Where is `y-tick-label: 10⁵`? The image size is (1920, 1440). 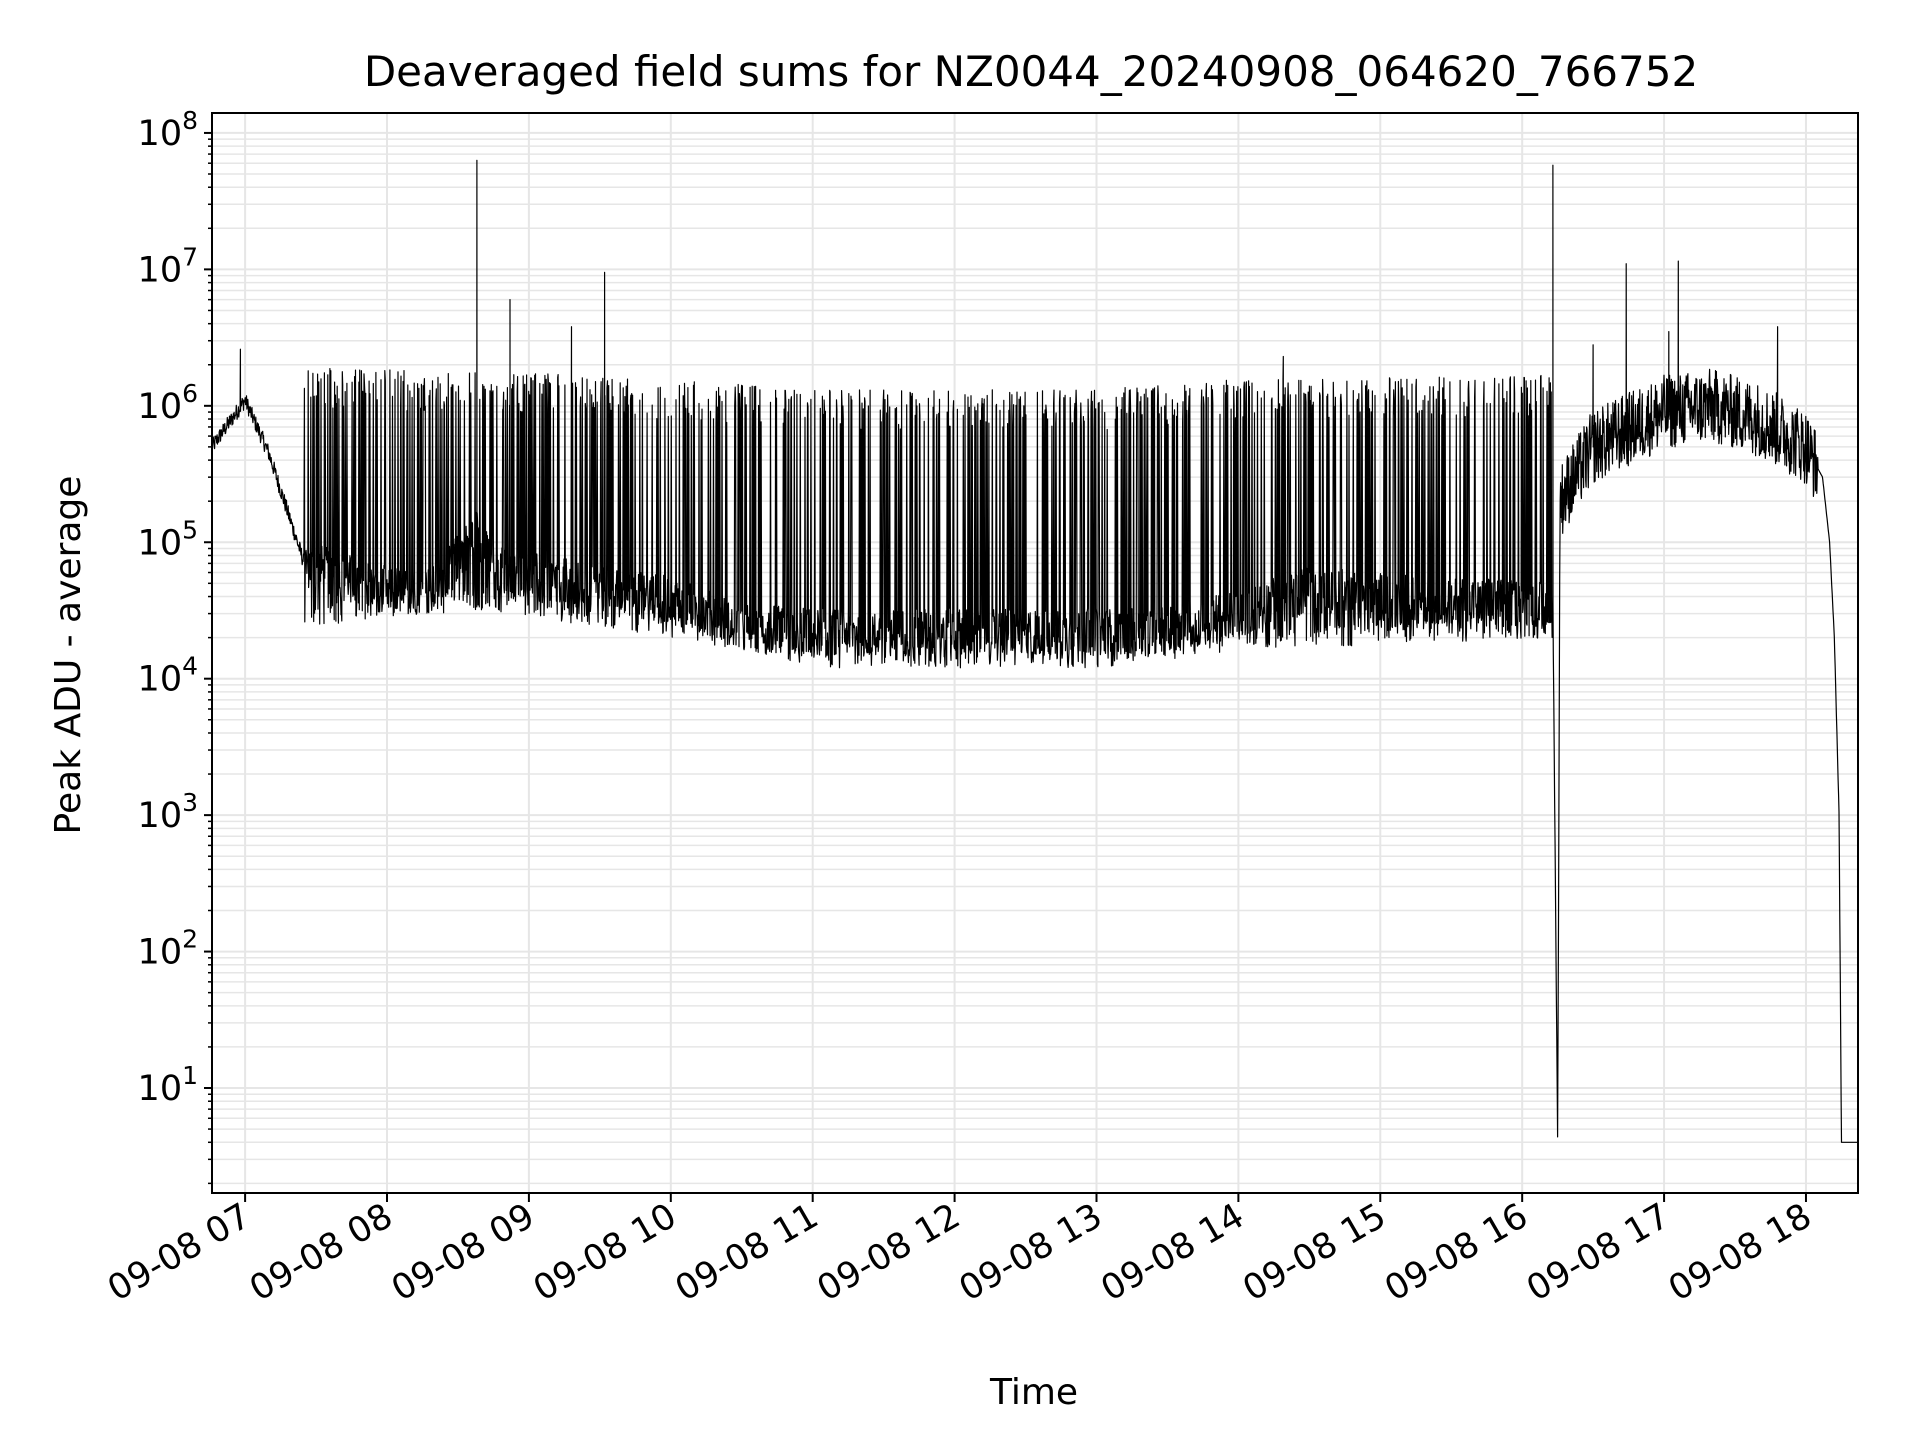 y-tick-label: 10⁵ is located at coordinates (168, 539).